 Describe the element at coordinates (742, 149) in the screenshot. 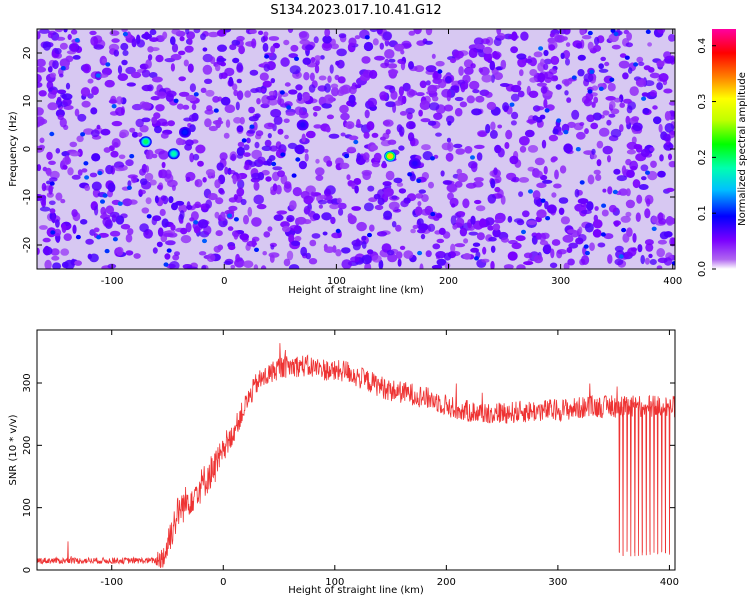

I see `colorbar-label: Normalized spectral amplitude` at that location.